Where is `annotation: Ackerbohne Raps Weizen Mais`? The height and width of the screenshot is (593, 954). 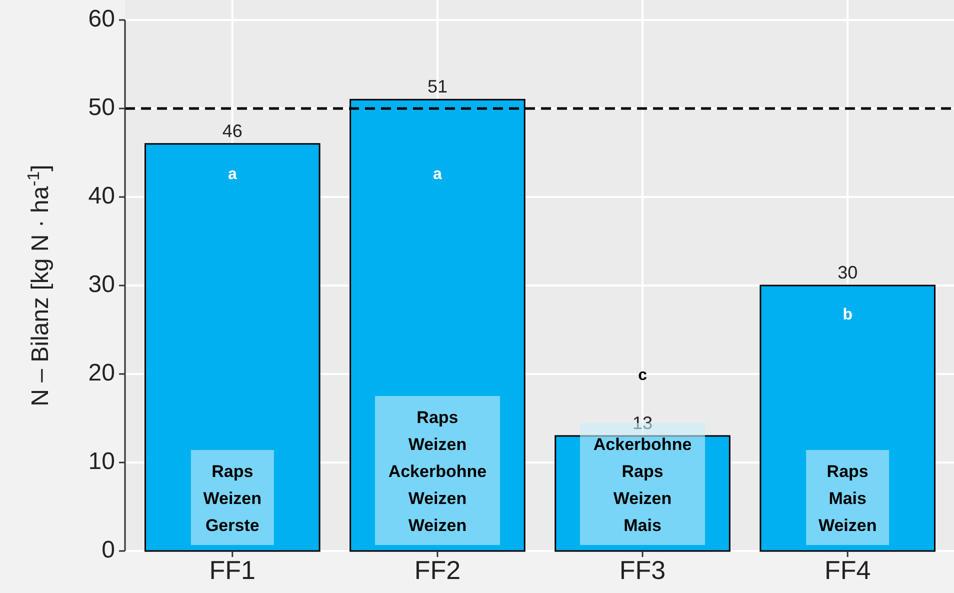
annotation: Ackerbohne Raps Weizen Mais is located at coordinates (642, 485).